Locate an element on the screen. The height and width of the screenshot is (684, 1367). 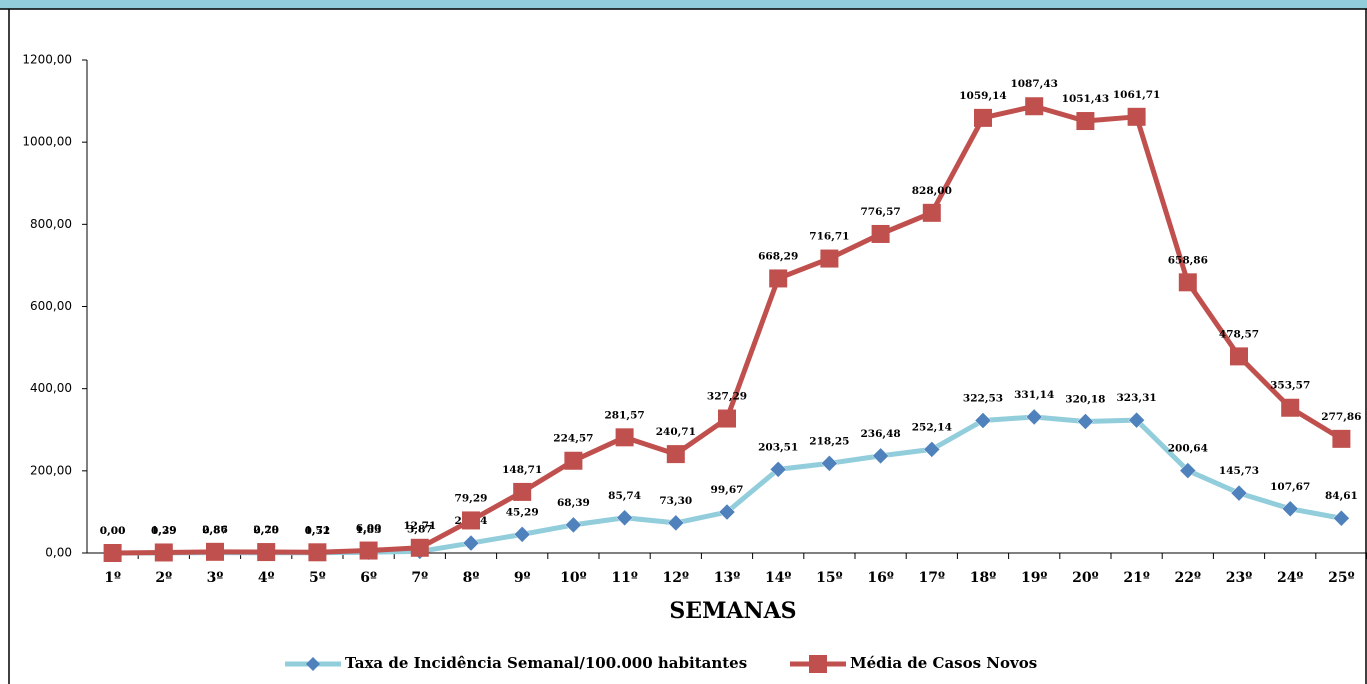
data-label: 2,86 is located at coordinates (215, 530).